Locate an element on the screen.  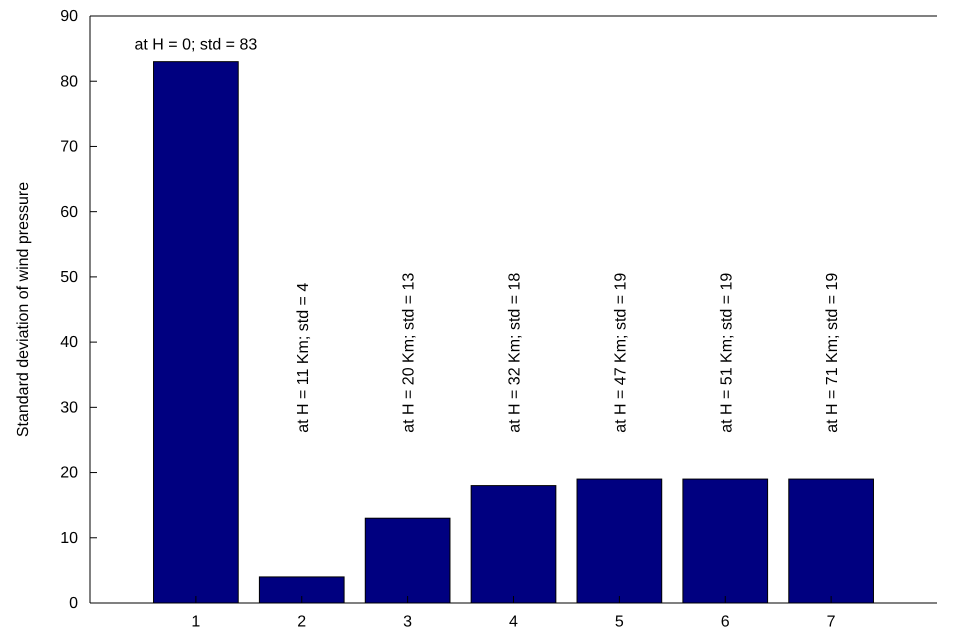
x-tick-label: 7 is located at coordinates (831, 621).